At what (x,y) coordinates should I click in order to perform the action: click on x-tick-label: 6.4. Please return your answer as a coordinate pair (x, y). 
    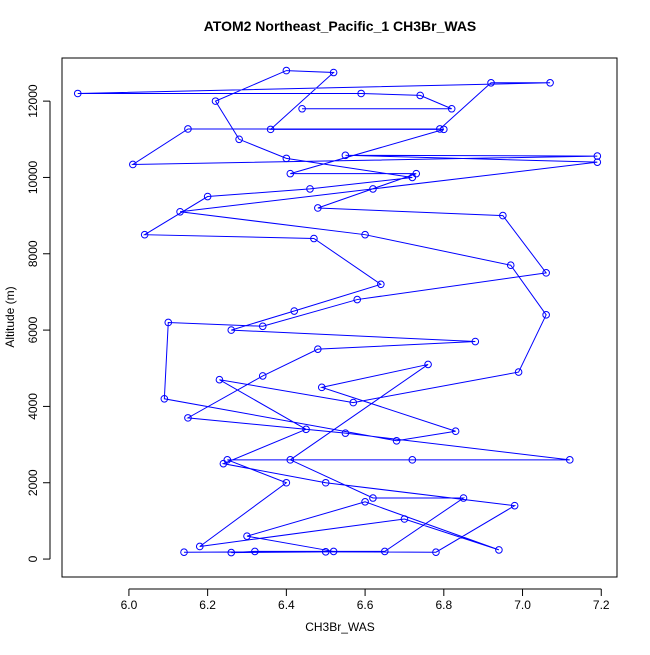
    Looking at the image, I should click on (286, 605).